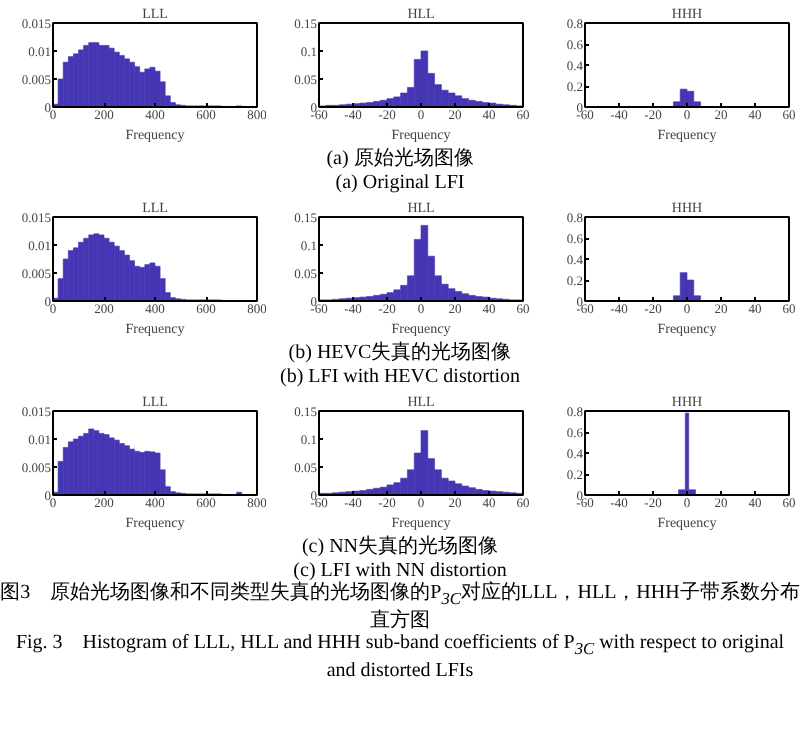  Describe the element at coordinates (400, 570) in the screenshot. I see `text: (c) LFI with NN distortion` at that location.